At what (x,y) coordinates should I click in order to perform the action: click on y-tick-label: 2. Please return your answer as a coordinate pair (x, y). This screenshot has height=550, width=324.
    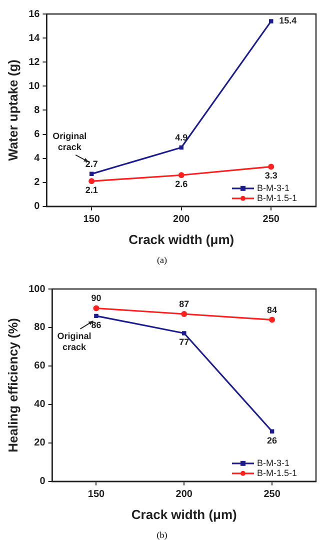
    Looking at the image, I should click on (37, 182).